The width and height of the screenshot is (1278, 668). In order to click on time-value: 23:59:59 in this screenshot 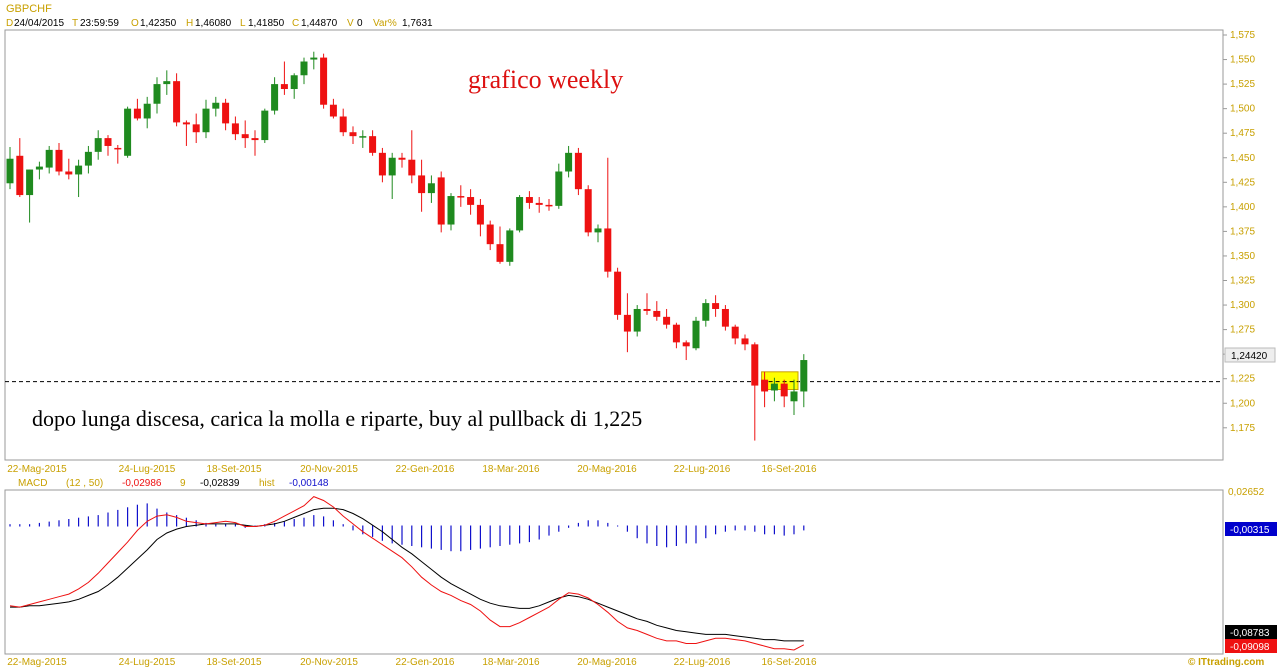, I will do `click(99, 23)`.